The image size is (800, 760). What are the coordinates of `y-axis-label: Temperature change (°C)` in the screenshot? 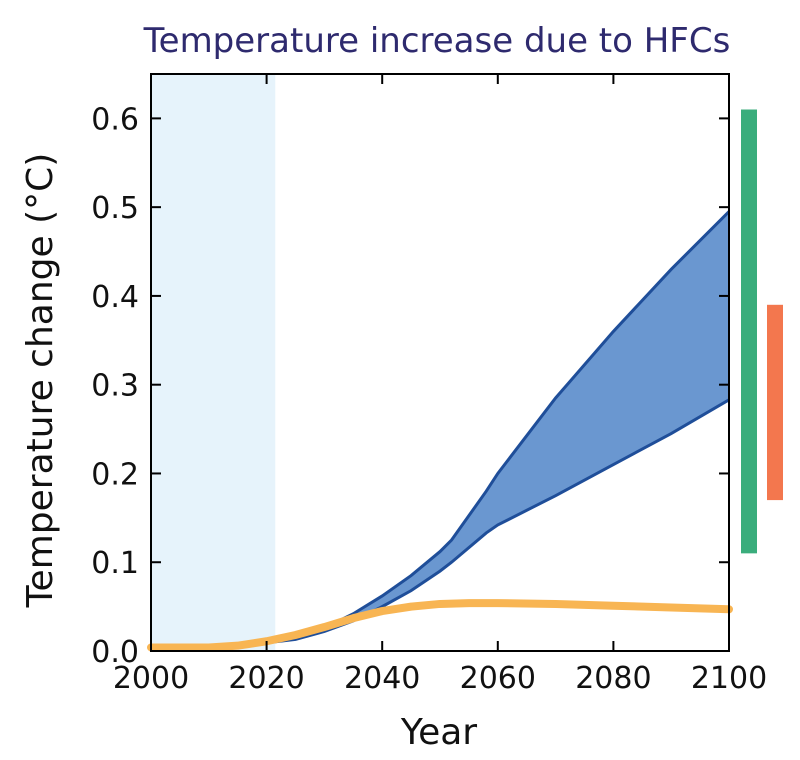 It's located at (40, 381).